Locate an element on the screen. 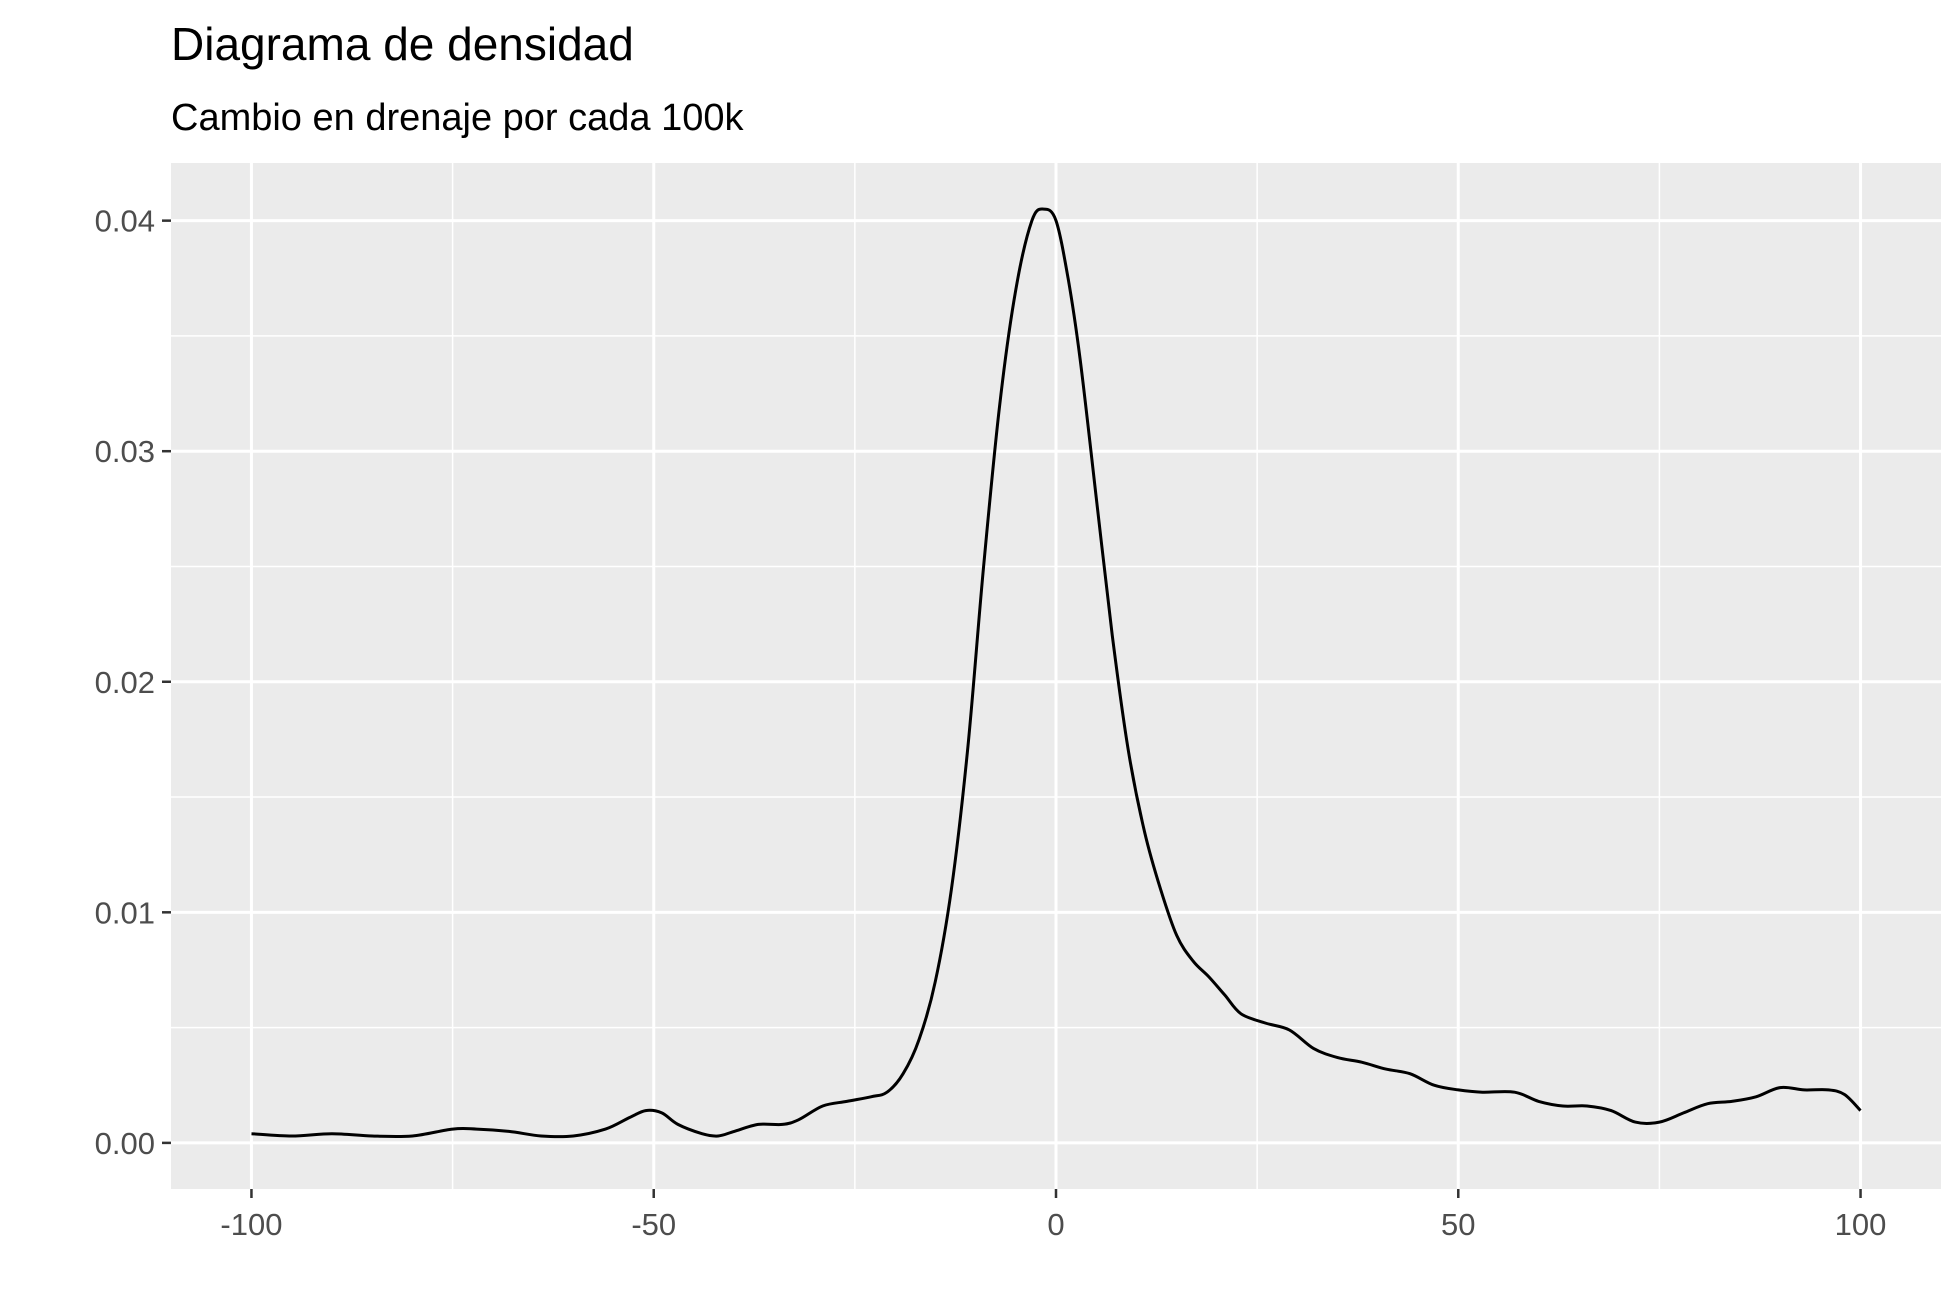 Image resolution: width=1956 pixels, height=1315 pixels. y-tick-label: 0.01 is located at coordinates (125, 912).